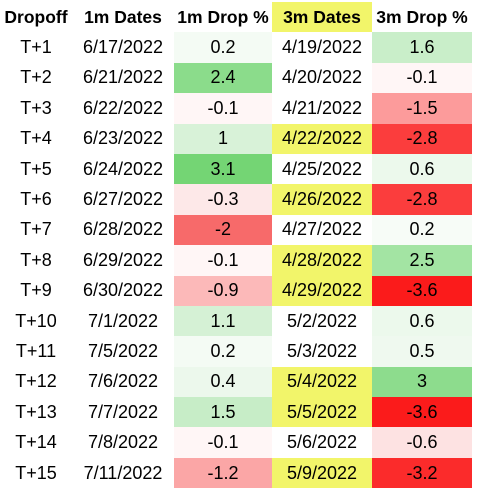  What do you see at coordinates (123, 229) in the screenshot?
I see `cell-1m-date: 6/28/2022` at bounding box center [123, 229].